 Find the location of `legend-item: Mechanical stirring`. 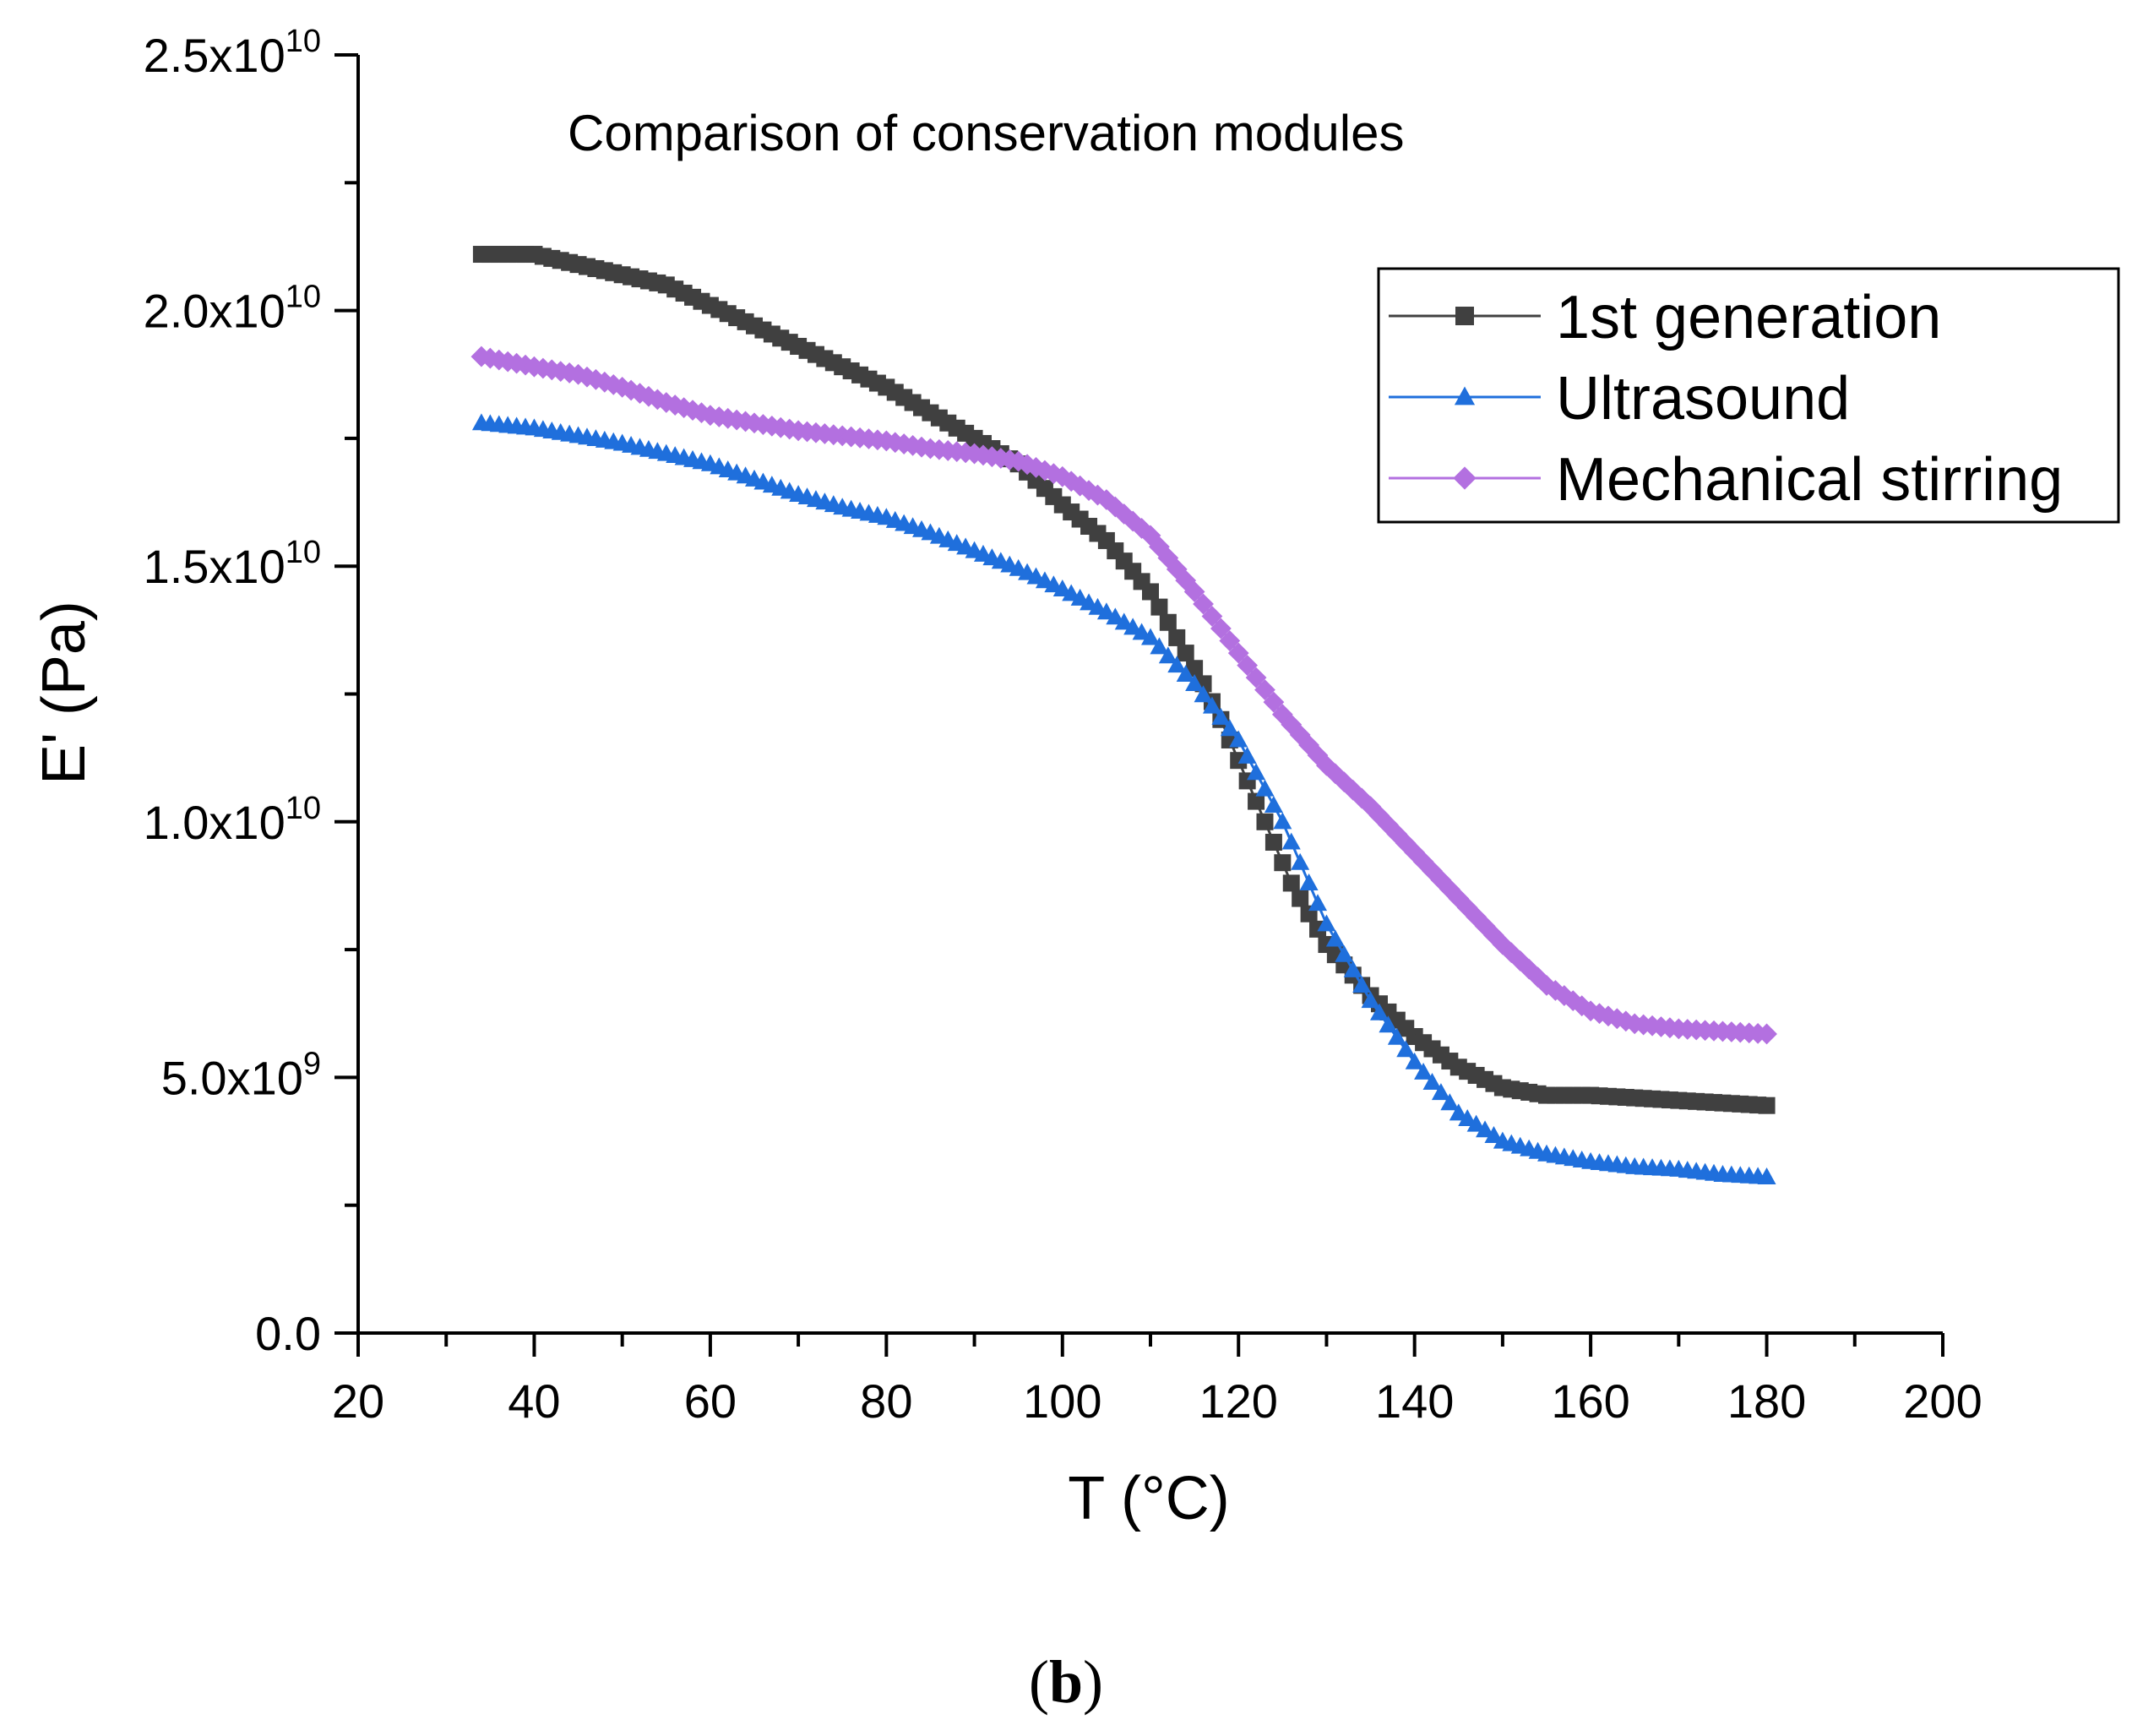

legend-item: Mechanical stirring is located at coordinates (1726, 480).